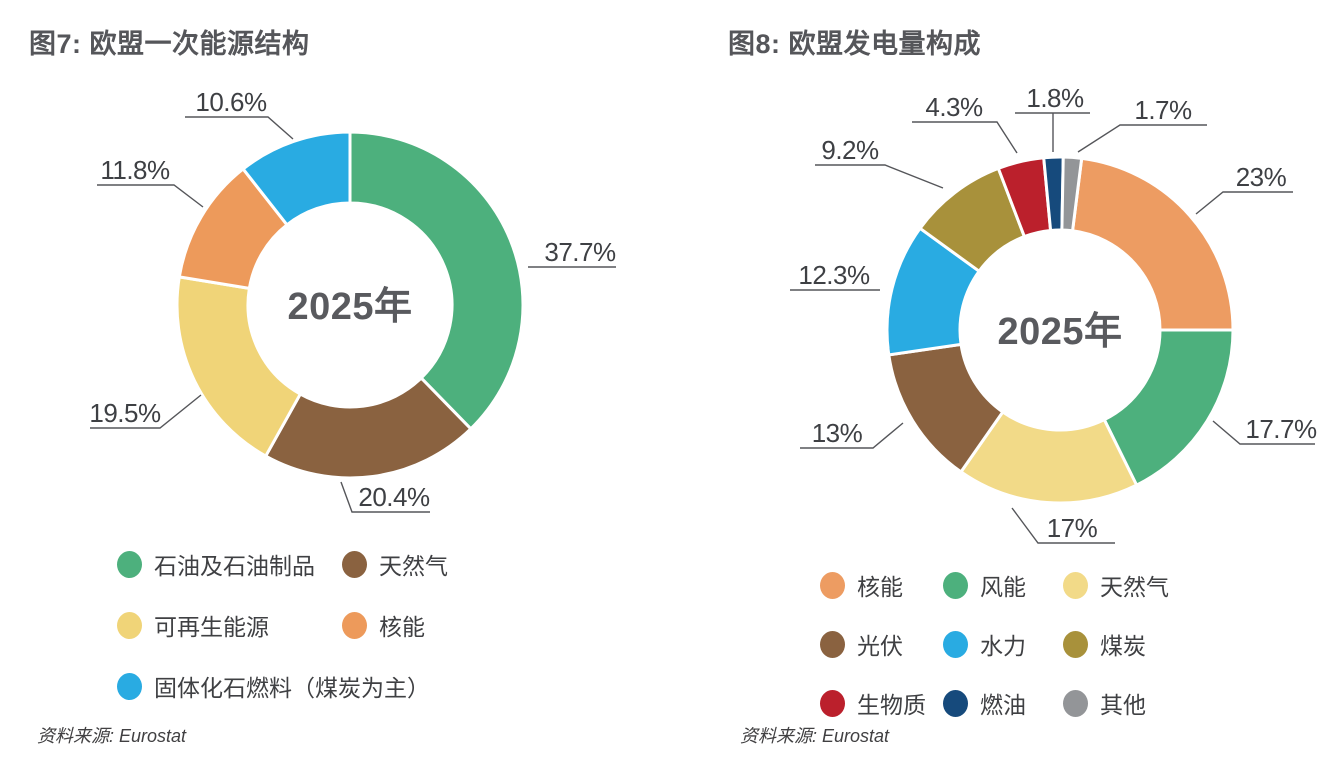  I want to click on legend-label-水力: 水力, so click(1003, 646).